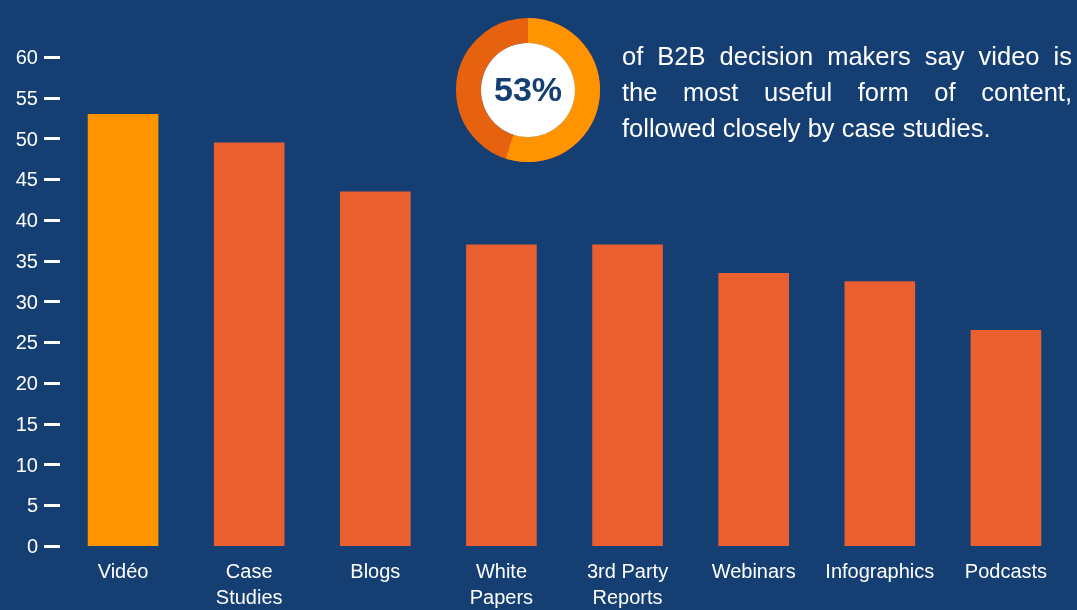  Describe the element at coordinates (249, 584) in the screenshot. I see `x-tick-label: Case Studies` at that location.